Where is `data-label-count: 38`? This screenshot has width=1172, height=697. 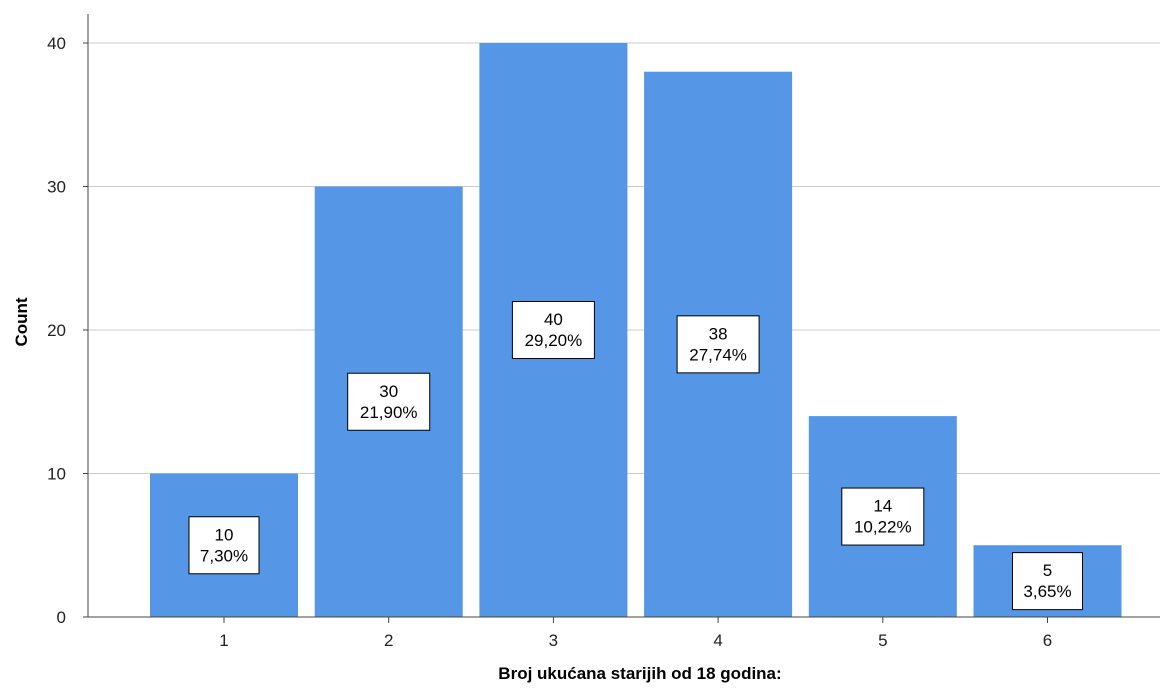
data-label-count: 38 is located at coordinates (718, 333).